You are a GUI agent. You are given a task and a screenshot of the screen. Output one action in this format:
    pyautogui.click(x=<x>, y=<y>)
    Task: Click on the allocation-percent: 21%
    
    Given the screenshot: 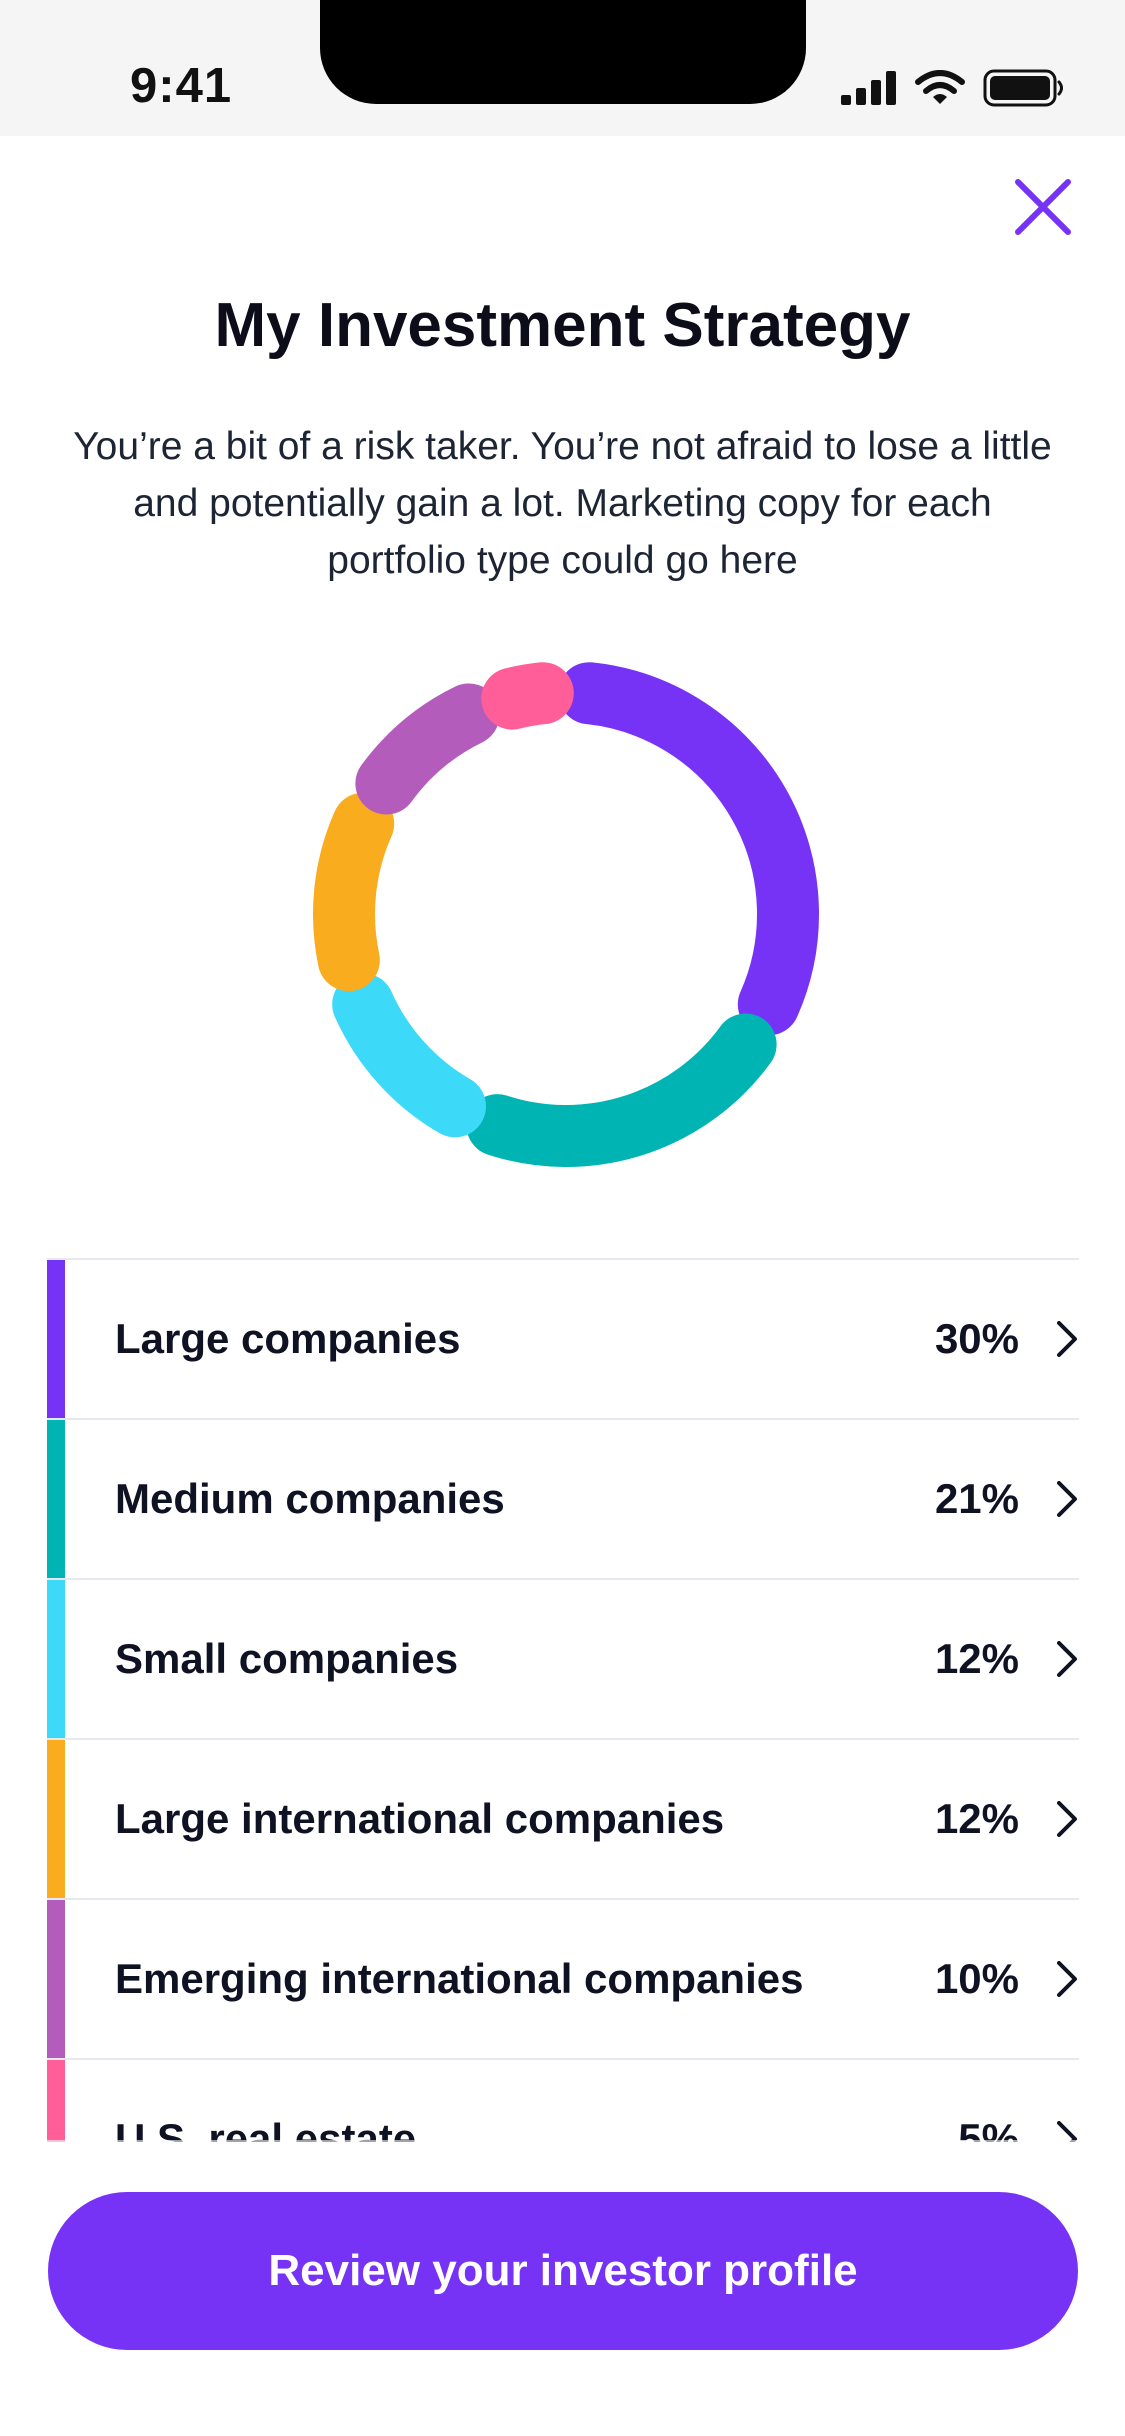 What is the action you would take?
    pyautogui.click(x=976, y=1498)
    